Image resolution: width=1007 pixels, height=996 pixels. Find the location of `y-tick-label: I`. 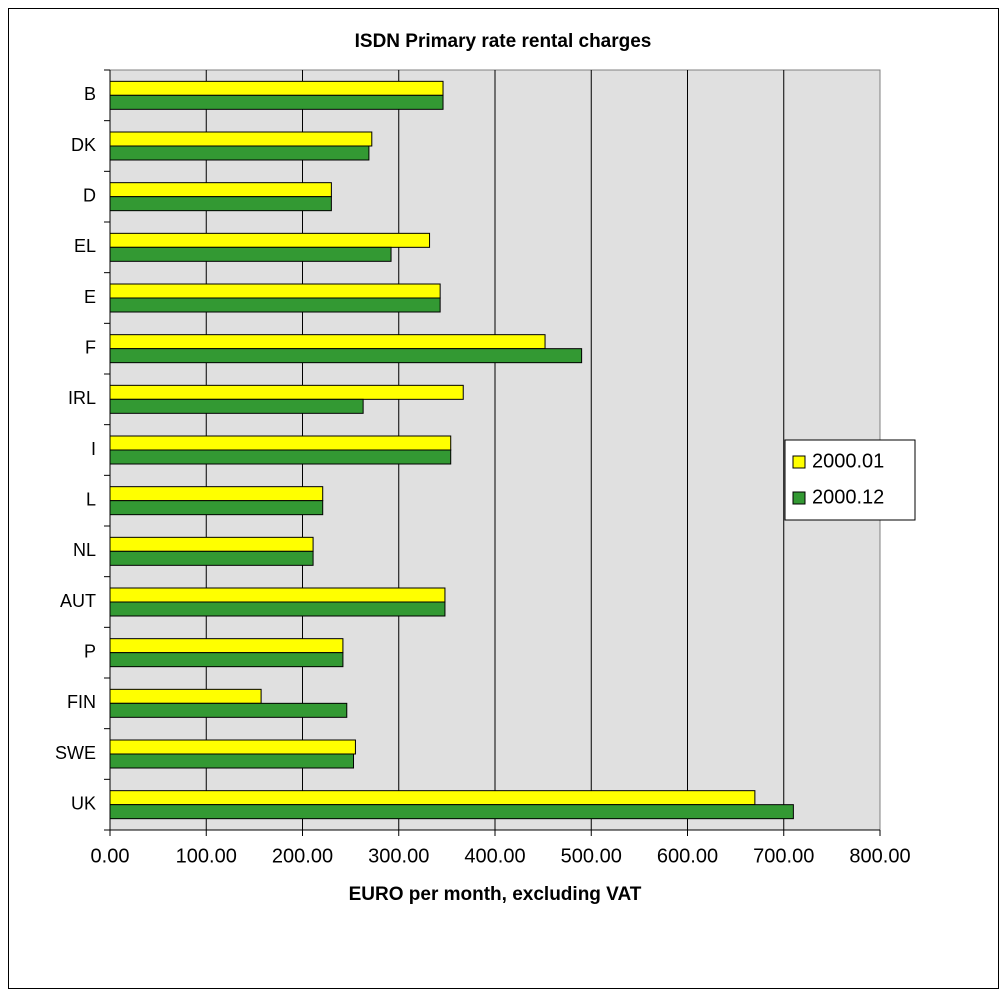

y-tick-label: I is located at coordinates (93, 449).